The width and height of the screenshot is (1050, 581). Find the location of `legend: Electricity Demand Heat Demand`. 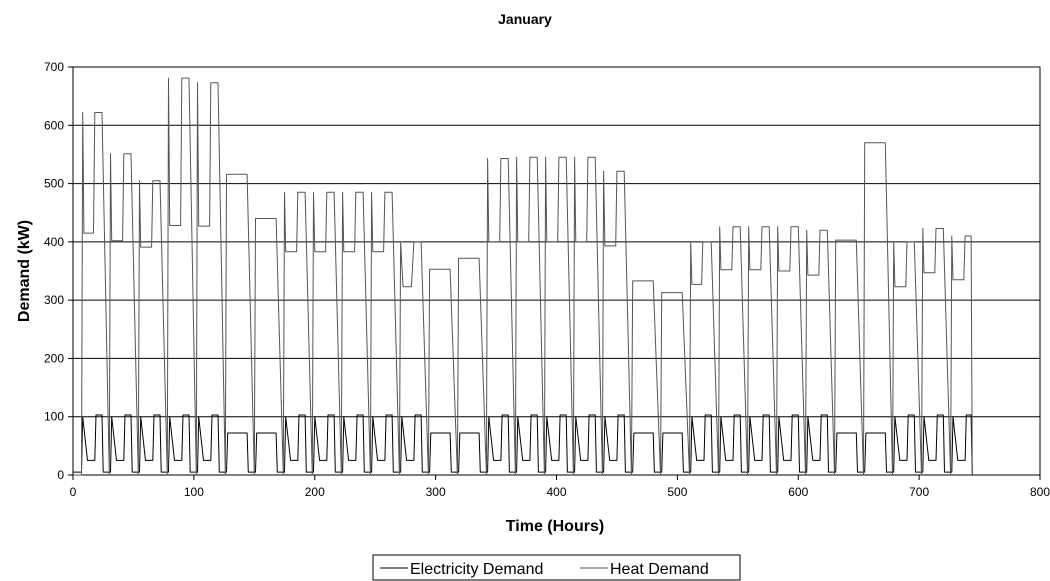

legend: Electricity Demand Heat Demand is located at coordinates (556, 567).